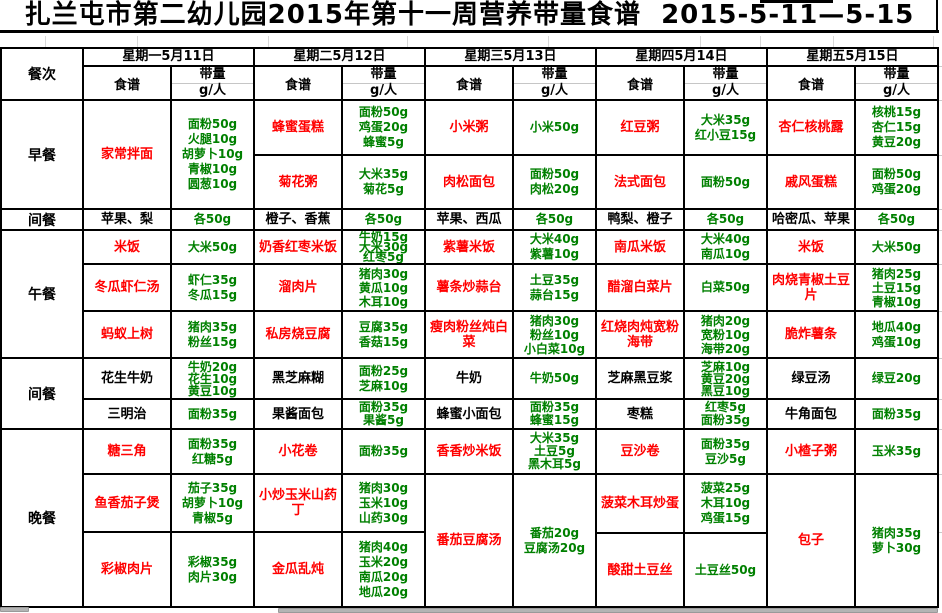 This screenshot has width=942, height=613. Describe the element at coordinates (43, 295) in the screenshot. I see `meal-label-3: 午餐` at that location.